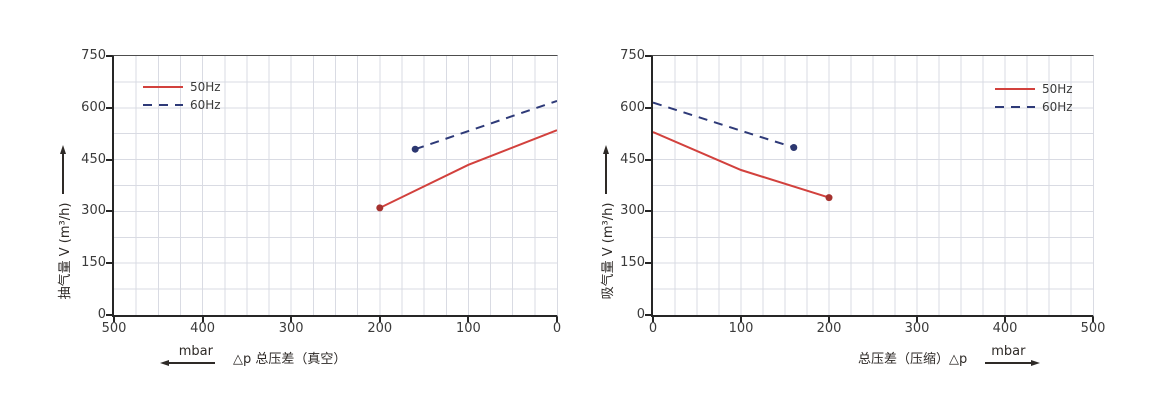 Image resolution: width=1160 pixels, height=420 pixels. Describe the element at coordinates (608, 251) in the screenshot. I see `y-axis-label-text: 吸气量 V (m³/h)` at that location.